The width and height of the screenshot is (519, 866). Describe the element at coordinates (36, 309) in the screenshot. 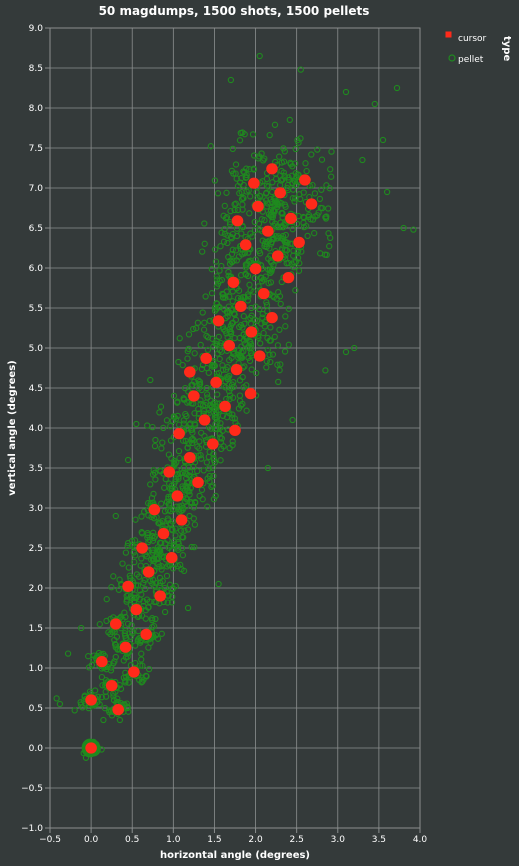

I see `y-tick-label: 5.5` at that location.